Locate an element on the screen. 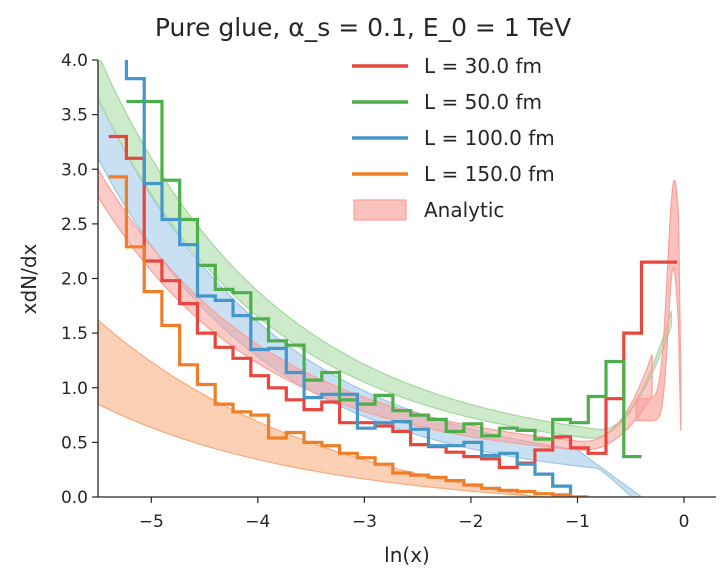  legend-entry-label: L = 50.0 fm is located at coordinates (483, 102).